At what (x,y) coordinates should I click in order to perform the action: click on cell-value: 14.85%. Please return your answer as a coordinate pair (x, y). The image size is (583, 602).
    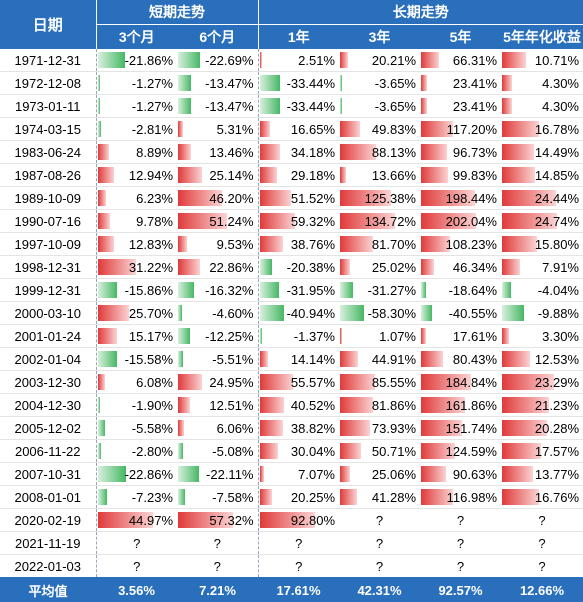
    Looking at the image, I should click on (557, 175).